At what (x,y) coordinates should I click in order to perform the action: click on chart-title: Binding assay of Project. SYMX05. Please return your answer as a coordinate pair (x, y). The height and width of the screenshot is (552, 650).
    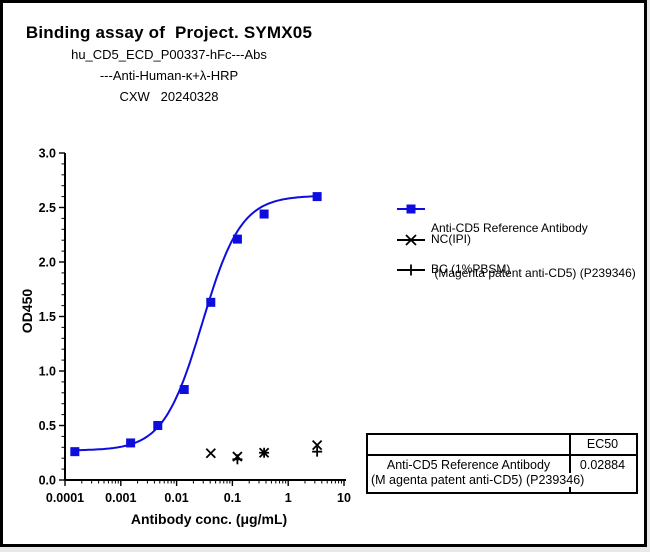
    Looking at the image, I should click on (169, 32).